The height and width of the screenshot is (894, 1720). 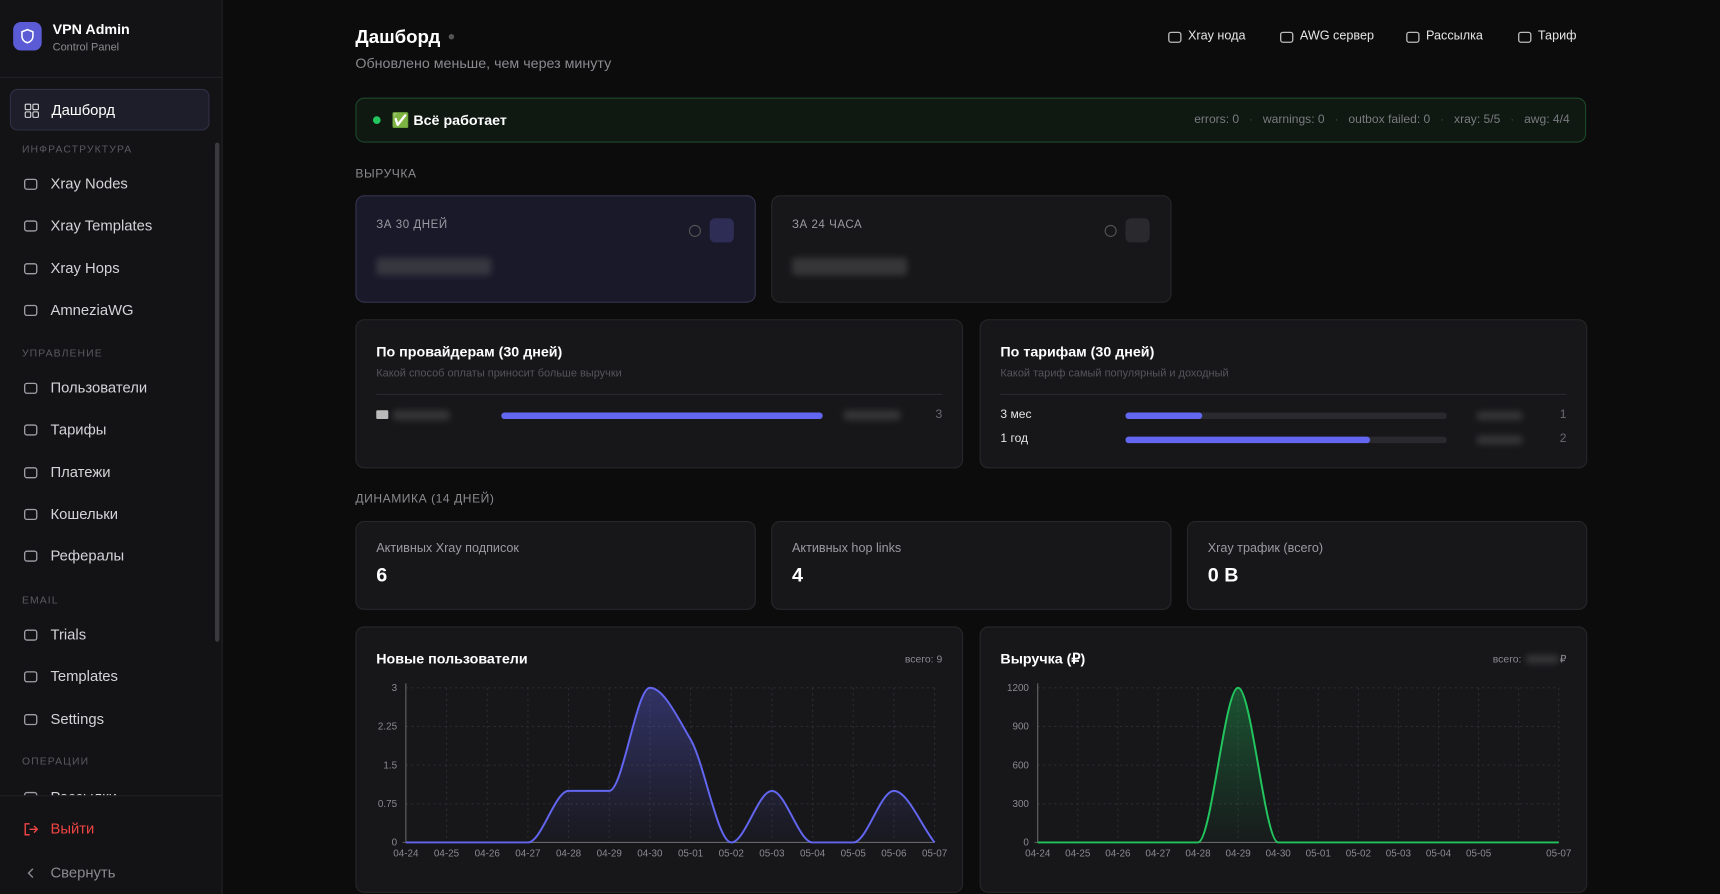 I want to click on x-tick-label: 04-28, so click(x=1198, y=854).